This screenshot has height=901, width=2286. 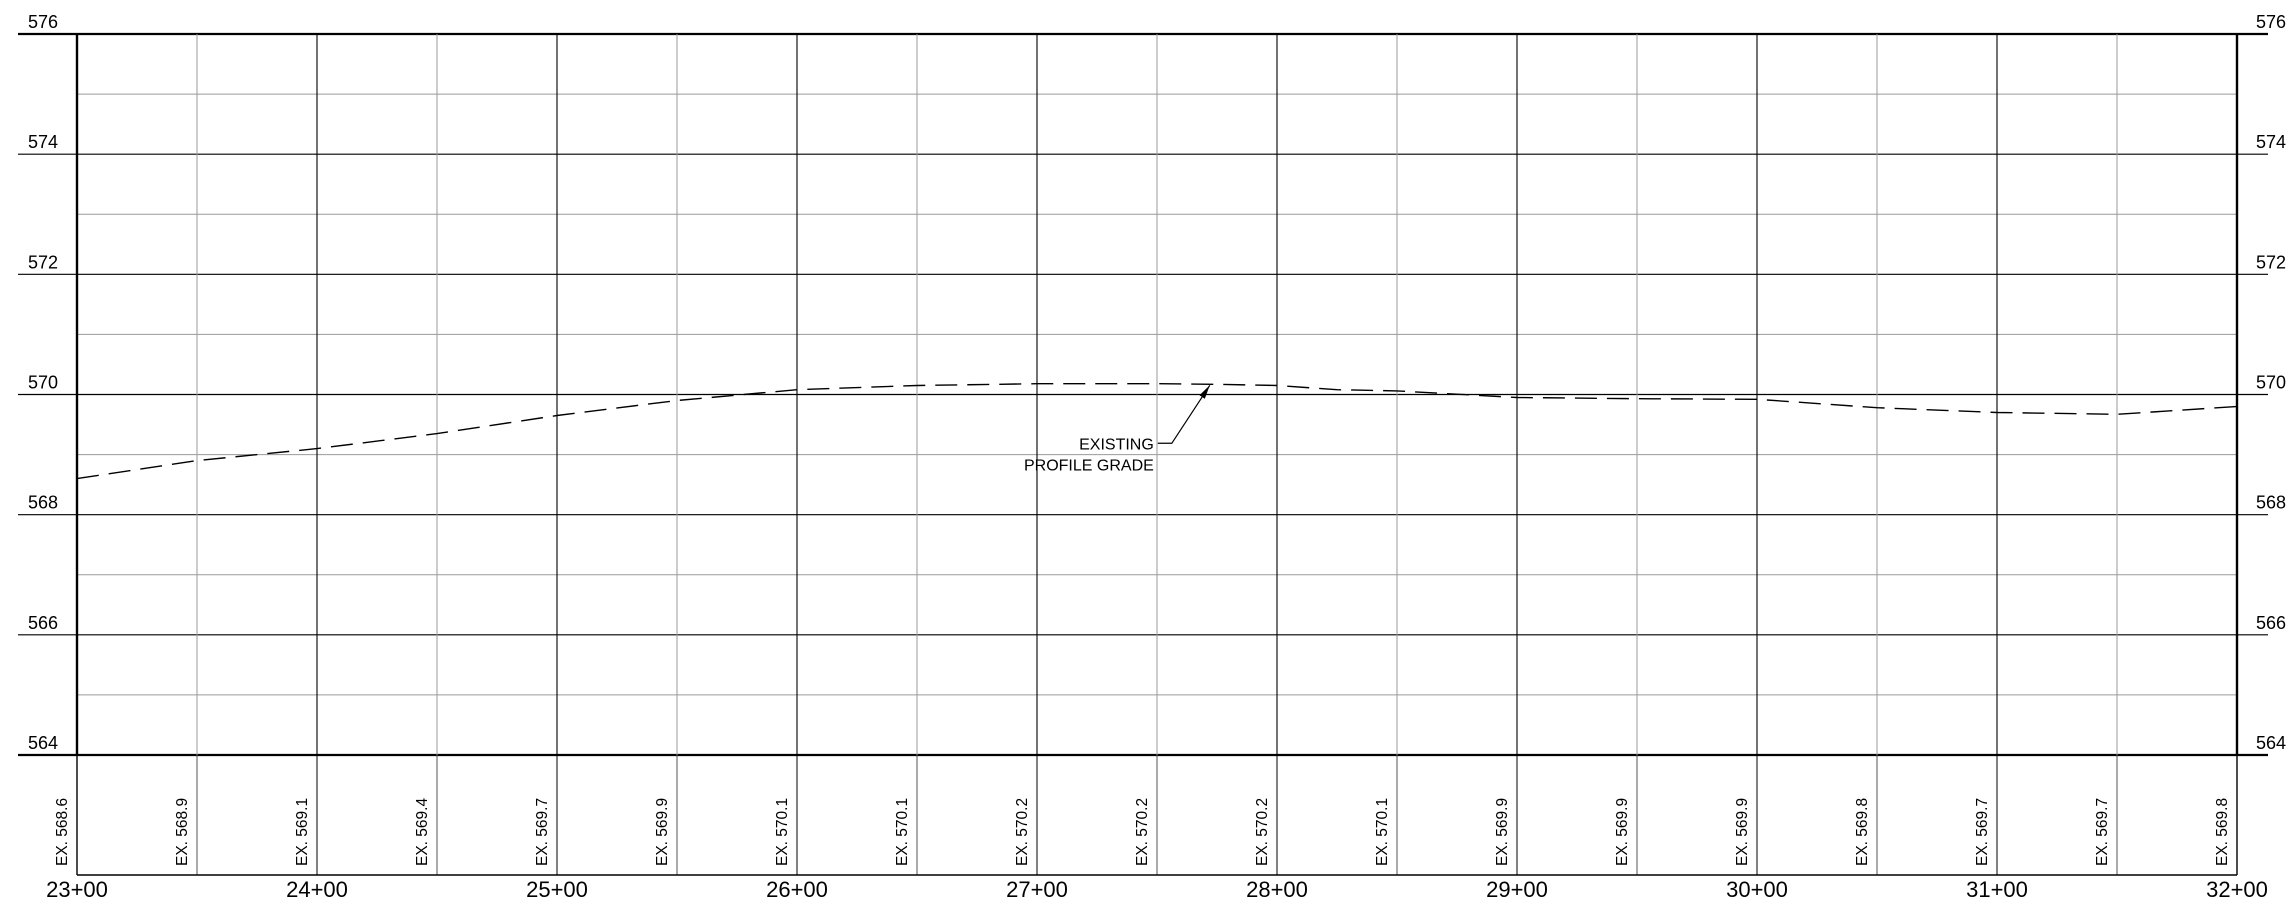 What do you see at coordinates (422, 832) in the screenshot?
I see `existing-elevation-label: EX. 569.4` at bounding box center [422, 832].